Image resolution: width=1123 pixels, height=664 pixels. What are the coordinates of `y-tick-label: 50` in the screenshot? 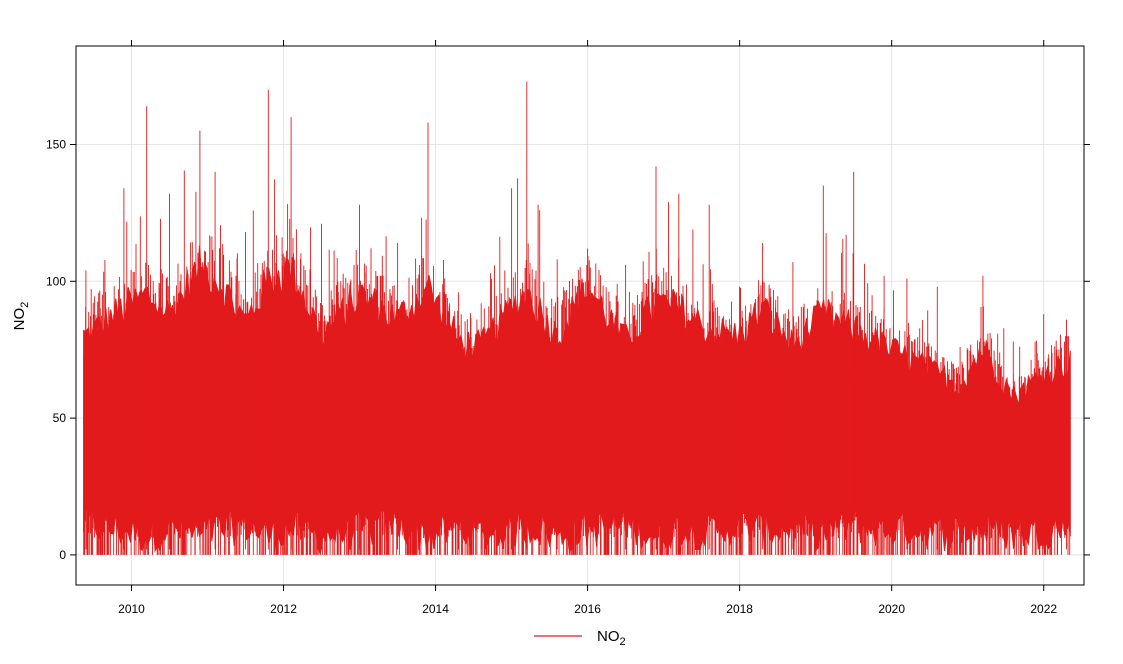 It's located at (60, 418).